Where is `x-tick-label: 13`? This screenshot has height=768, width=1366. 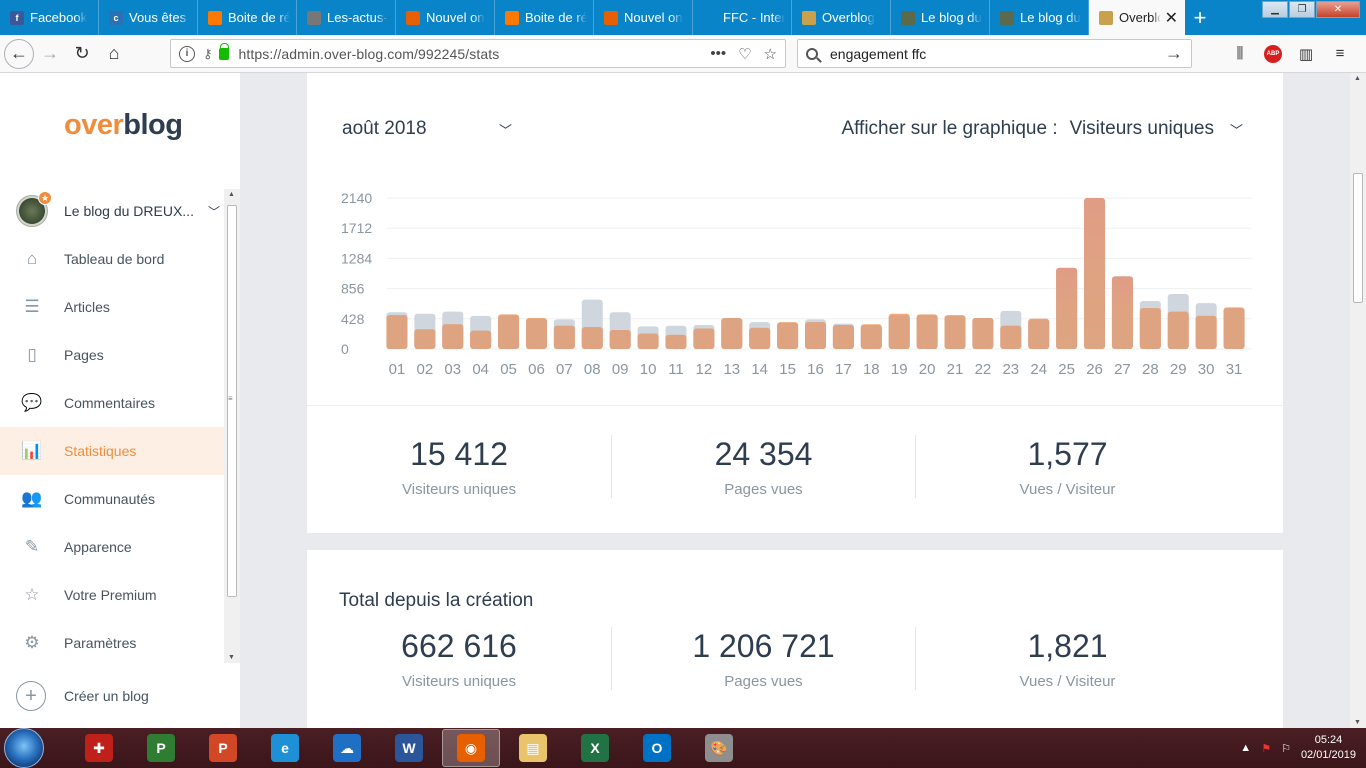
x-tick-label: 13 is located at coordinates (731, 369).